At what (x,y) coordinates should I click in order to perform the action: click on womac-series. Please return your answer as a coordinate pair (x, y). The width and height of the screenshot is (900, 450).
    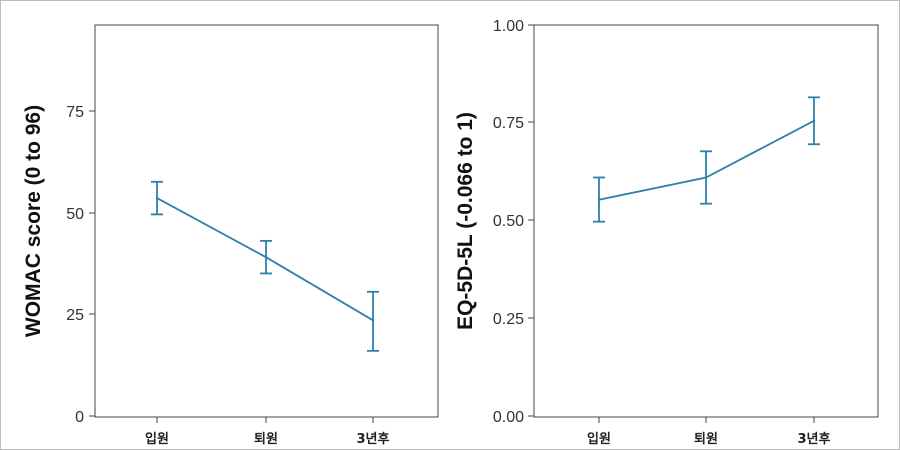
    Looking at the image, I should click on (265, 266).